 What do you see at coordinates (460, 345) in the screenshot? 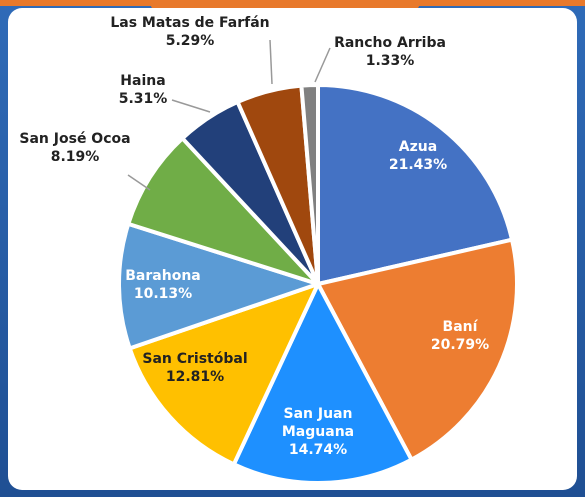
I see `slice-value: 20.79%` at bounding box center [460, 345].